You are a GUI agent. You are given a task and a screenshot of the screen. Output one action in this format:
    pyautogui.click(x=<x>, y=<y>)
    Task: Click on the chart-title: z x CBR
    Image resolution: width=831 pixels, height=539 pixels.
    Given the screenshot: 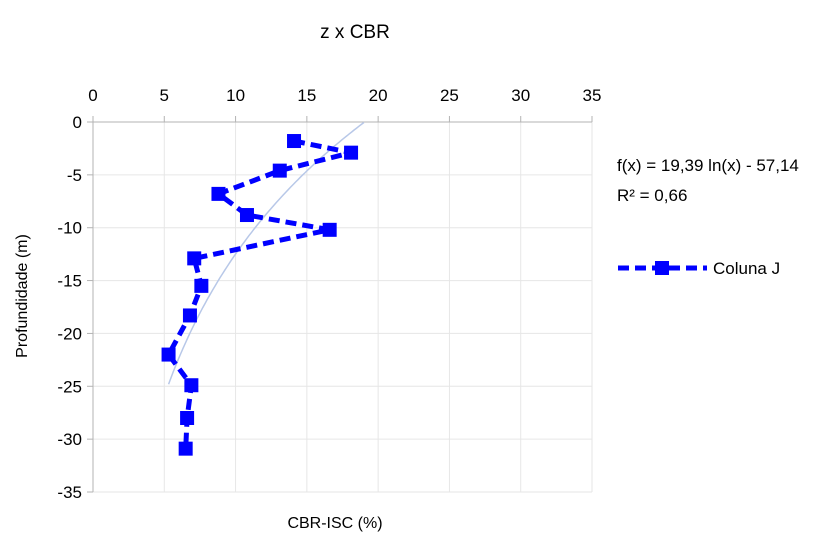 What is the action you would take?
    pyautogui.click(x=355, y=32)
    